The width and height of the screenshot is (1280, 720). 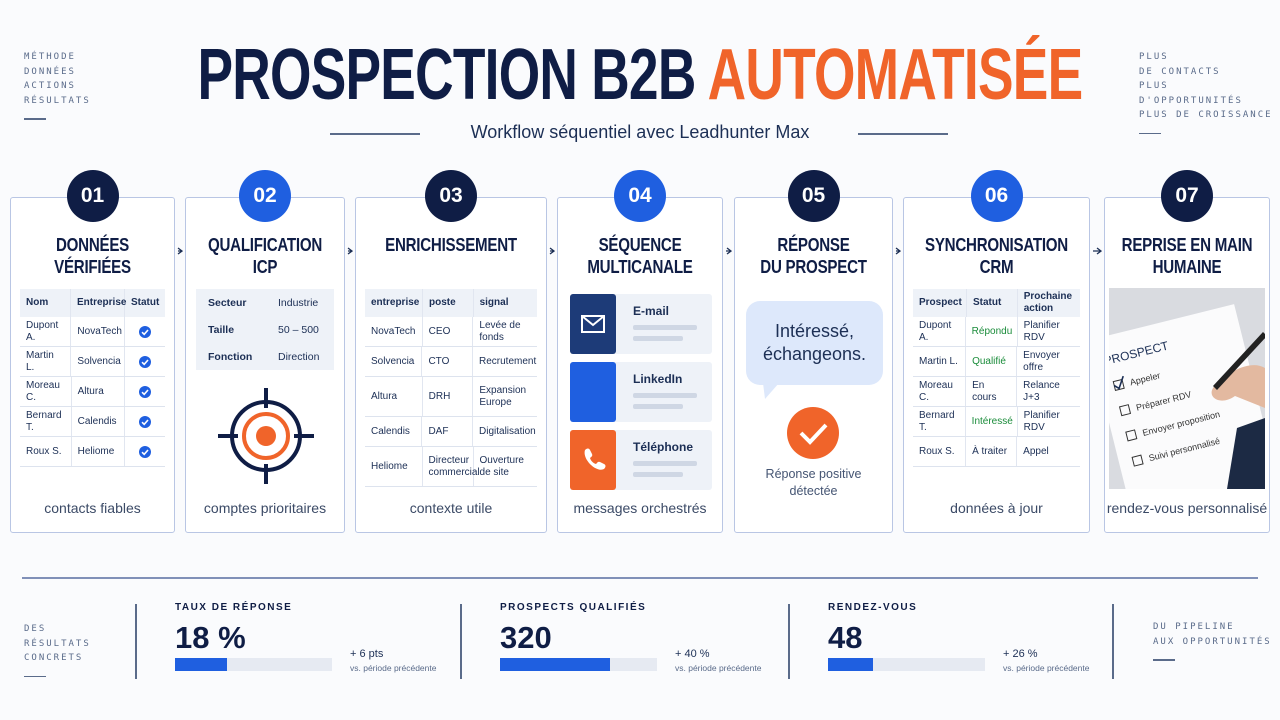 What do you see at coordinates (501, 466) in the screenshot?
I see `table-cell: Ouverture de site` at bounding box center [501, 466].